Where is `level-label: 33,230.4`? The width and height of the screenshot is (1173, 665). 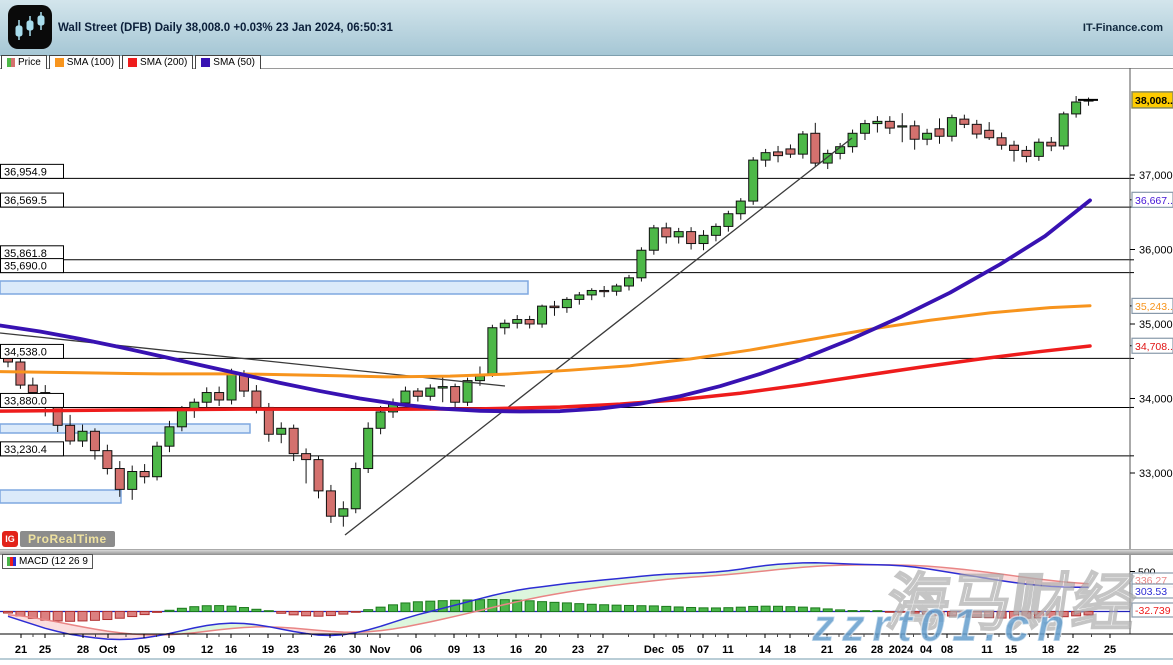 level-label: 33,230.4 is located at coordinates (25, 450).